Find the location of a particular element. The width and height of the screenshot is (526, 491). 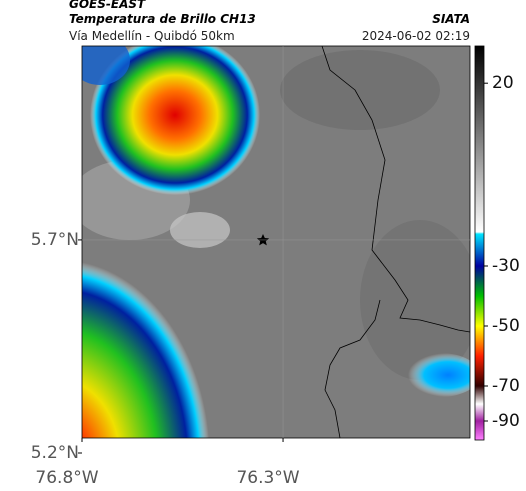

colorbar-tick-label: -30 is located at coordinates (506, 266).